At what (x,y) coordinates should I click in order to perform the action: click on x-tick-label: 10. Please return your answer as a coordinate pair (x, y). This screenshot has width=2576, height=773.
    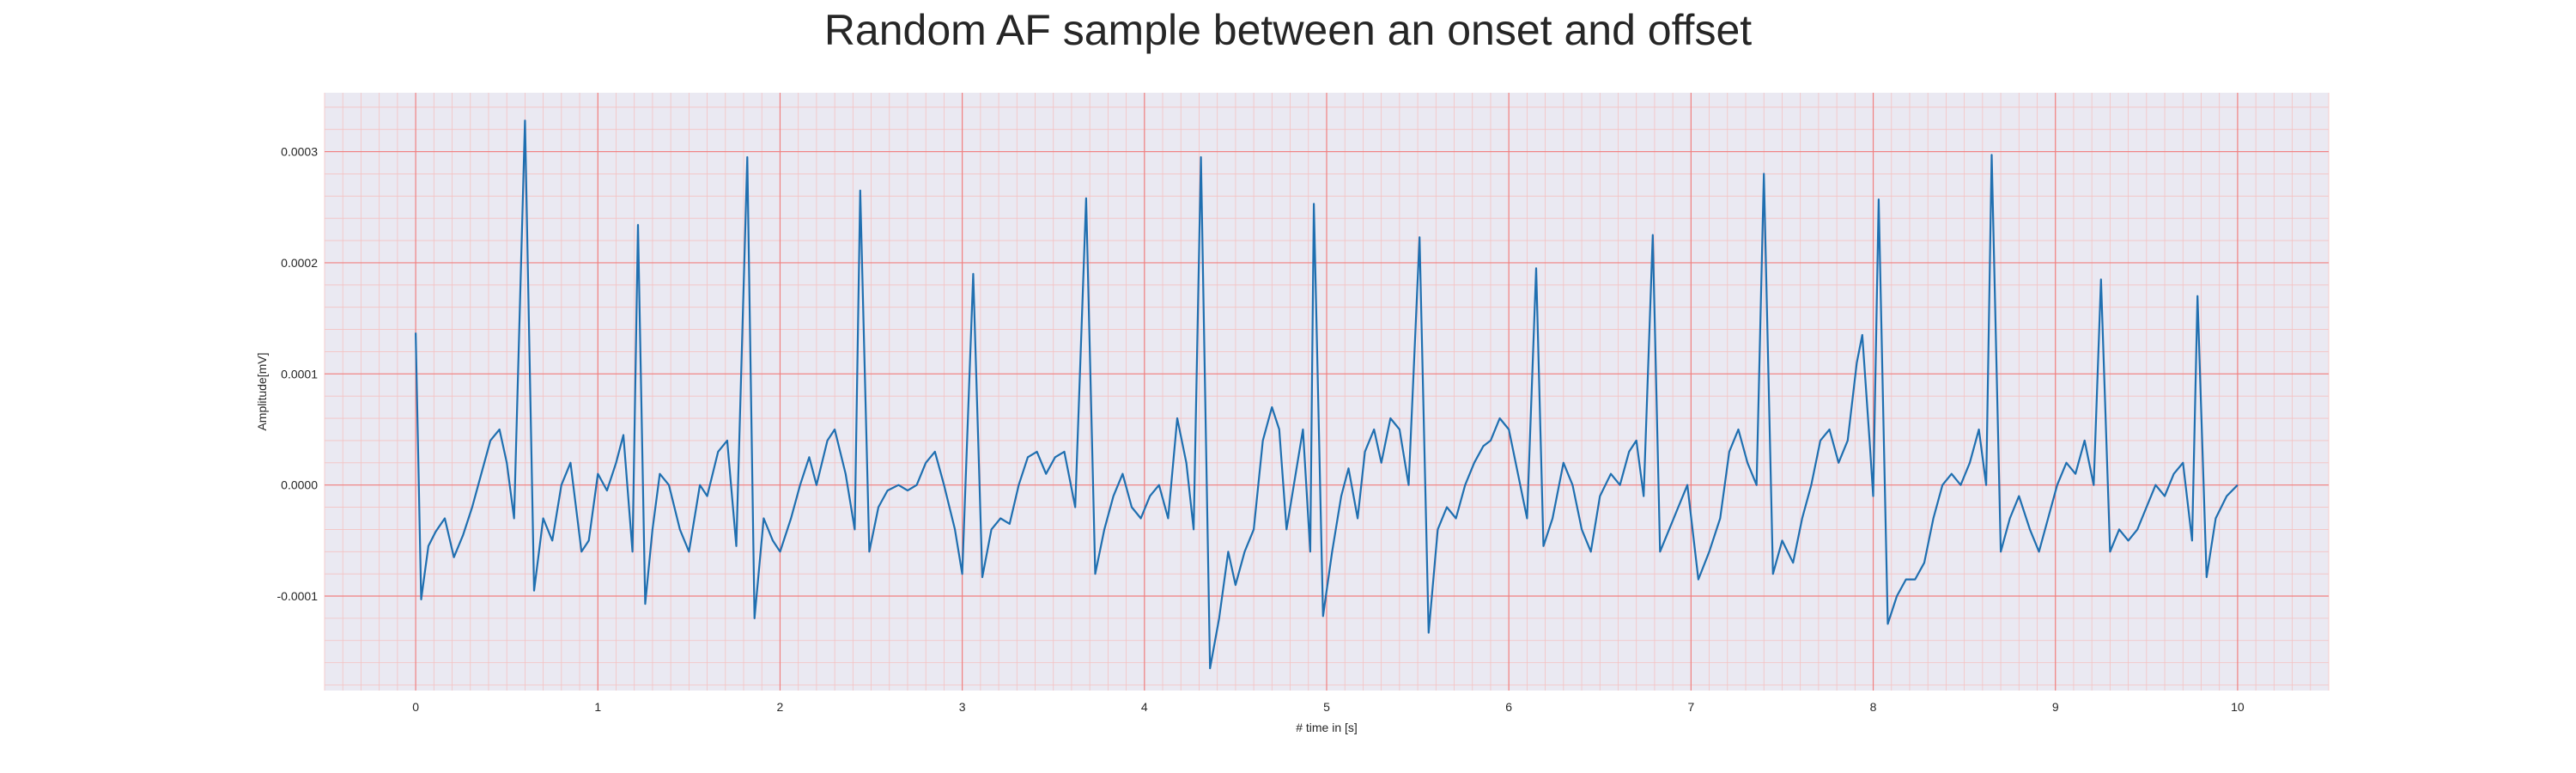
    Looking at the image, I should click on (2238, 707).